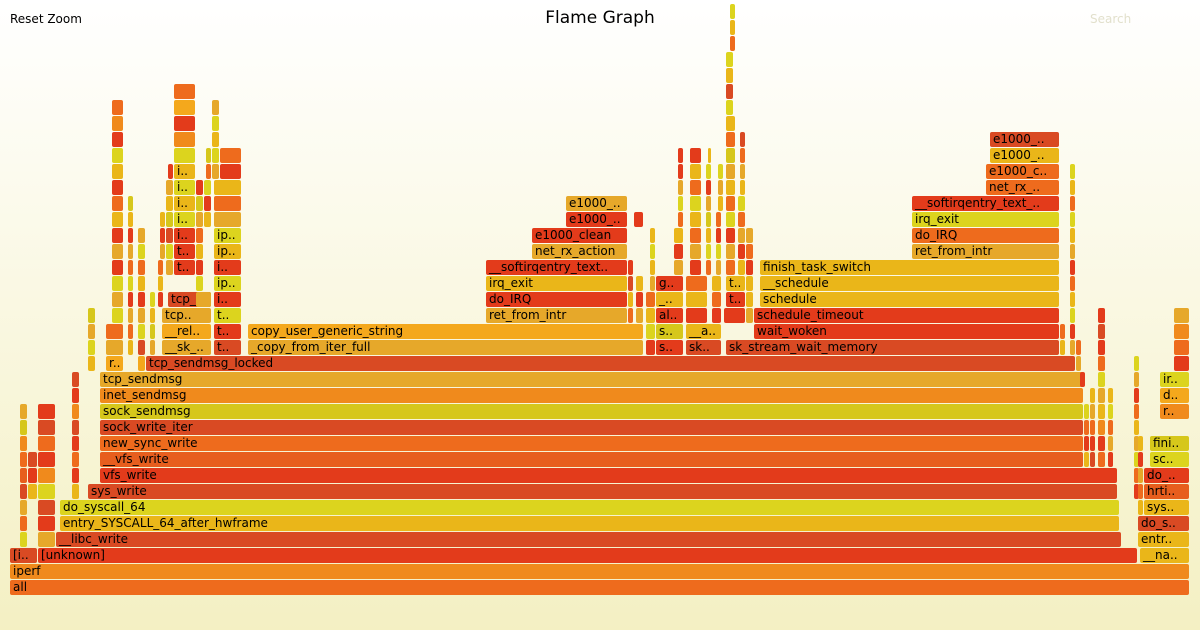  What do you see at coordinates (591, 395) in the screenshot?
I see `stack-frame: inet_sendmsg` at bounding box center [591, 395].